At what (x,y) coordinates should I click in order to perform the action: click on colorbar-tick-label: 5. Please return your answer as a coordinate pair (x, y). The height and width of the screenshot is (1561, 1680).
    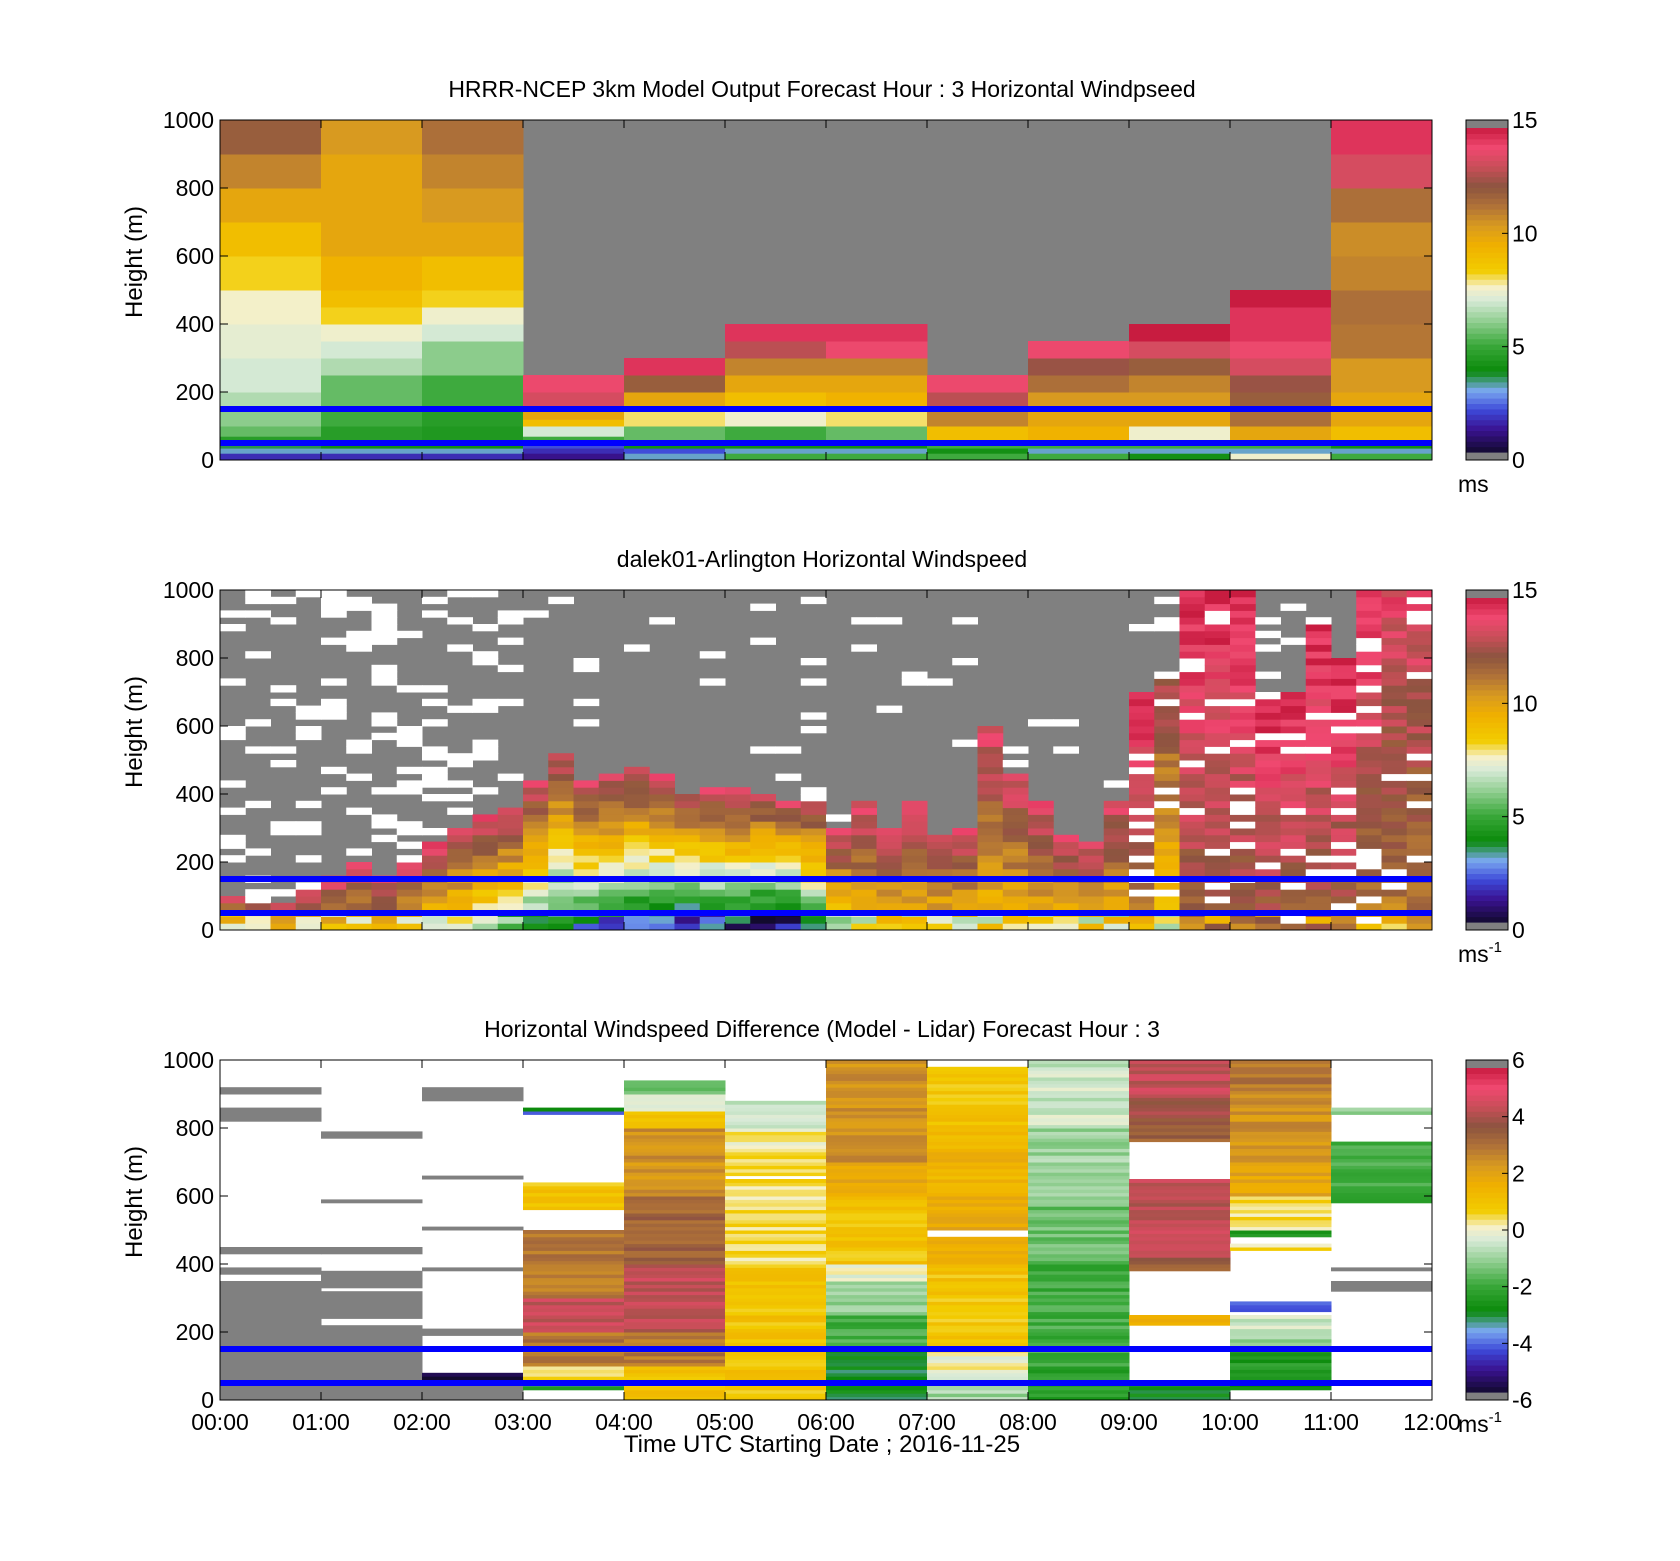
    Looking at the image, I should click on (1518, 817).